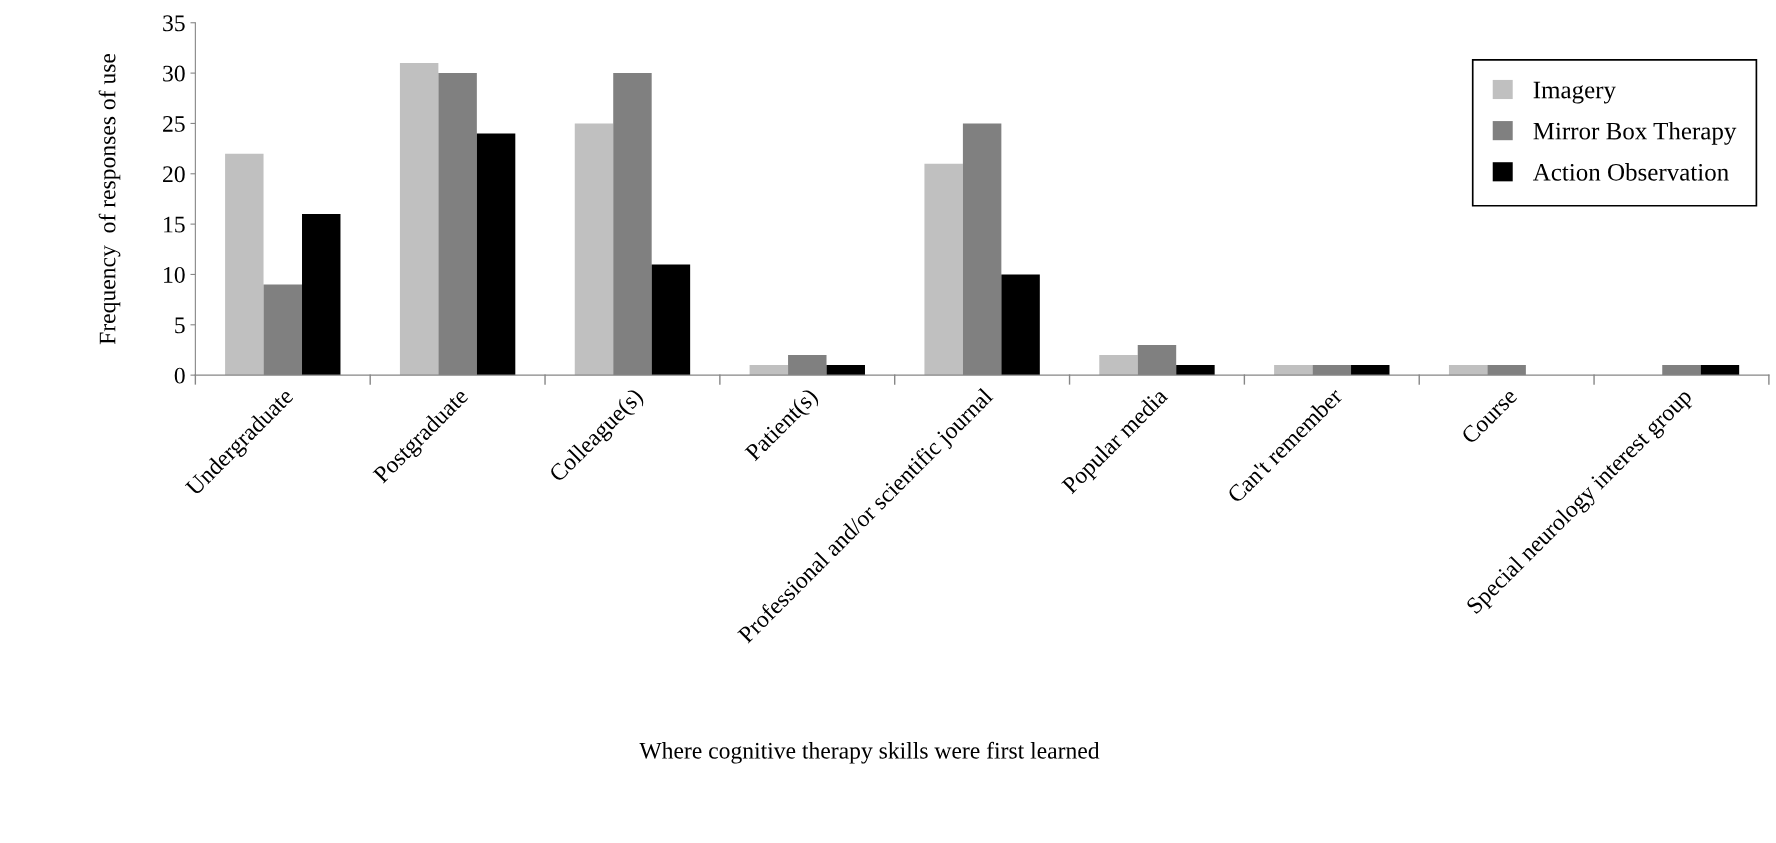 Image resolution: width=1776 pixels, height=843 pixels. Describe the element at coordinates (174, 174) in the screenshot. I see `y-tick-label: 20` at that location.